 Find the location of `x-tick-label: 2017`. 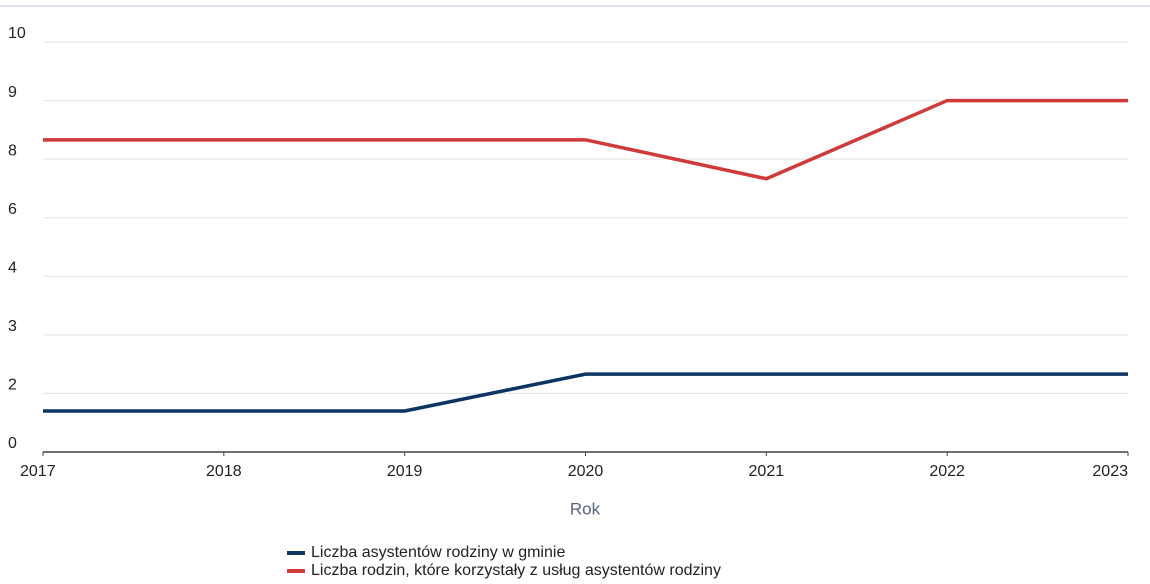

x-tick-label: 2017 is located at coordinates (38, 471).